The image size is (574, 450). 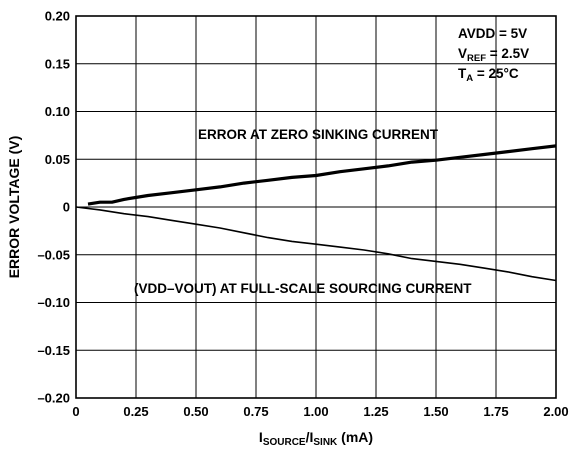 I want to click on x-tick-label: 2.00, so click(x=555, y=411).